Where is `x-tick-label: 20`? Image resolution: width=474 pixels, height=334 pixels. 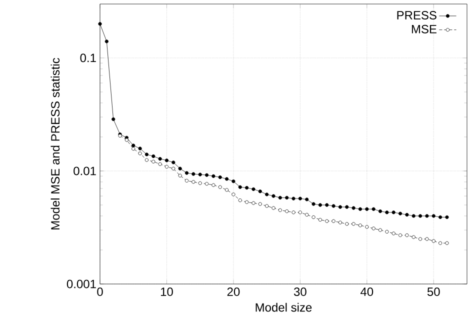
x-tick-label: 20 is located at coordinates (233, 292).